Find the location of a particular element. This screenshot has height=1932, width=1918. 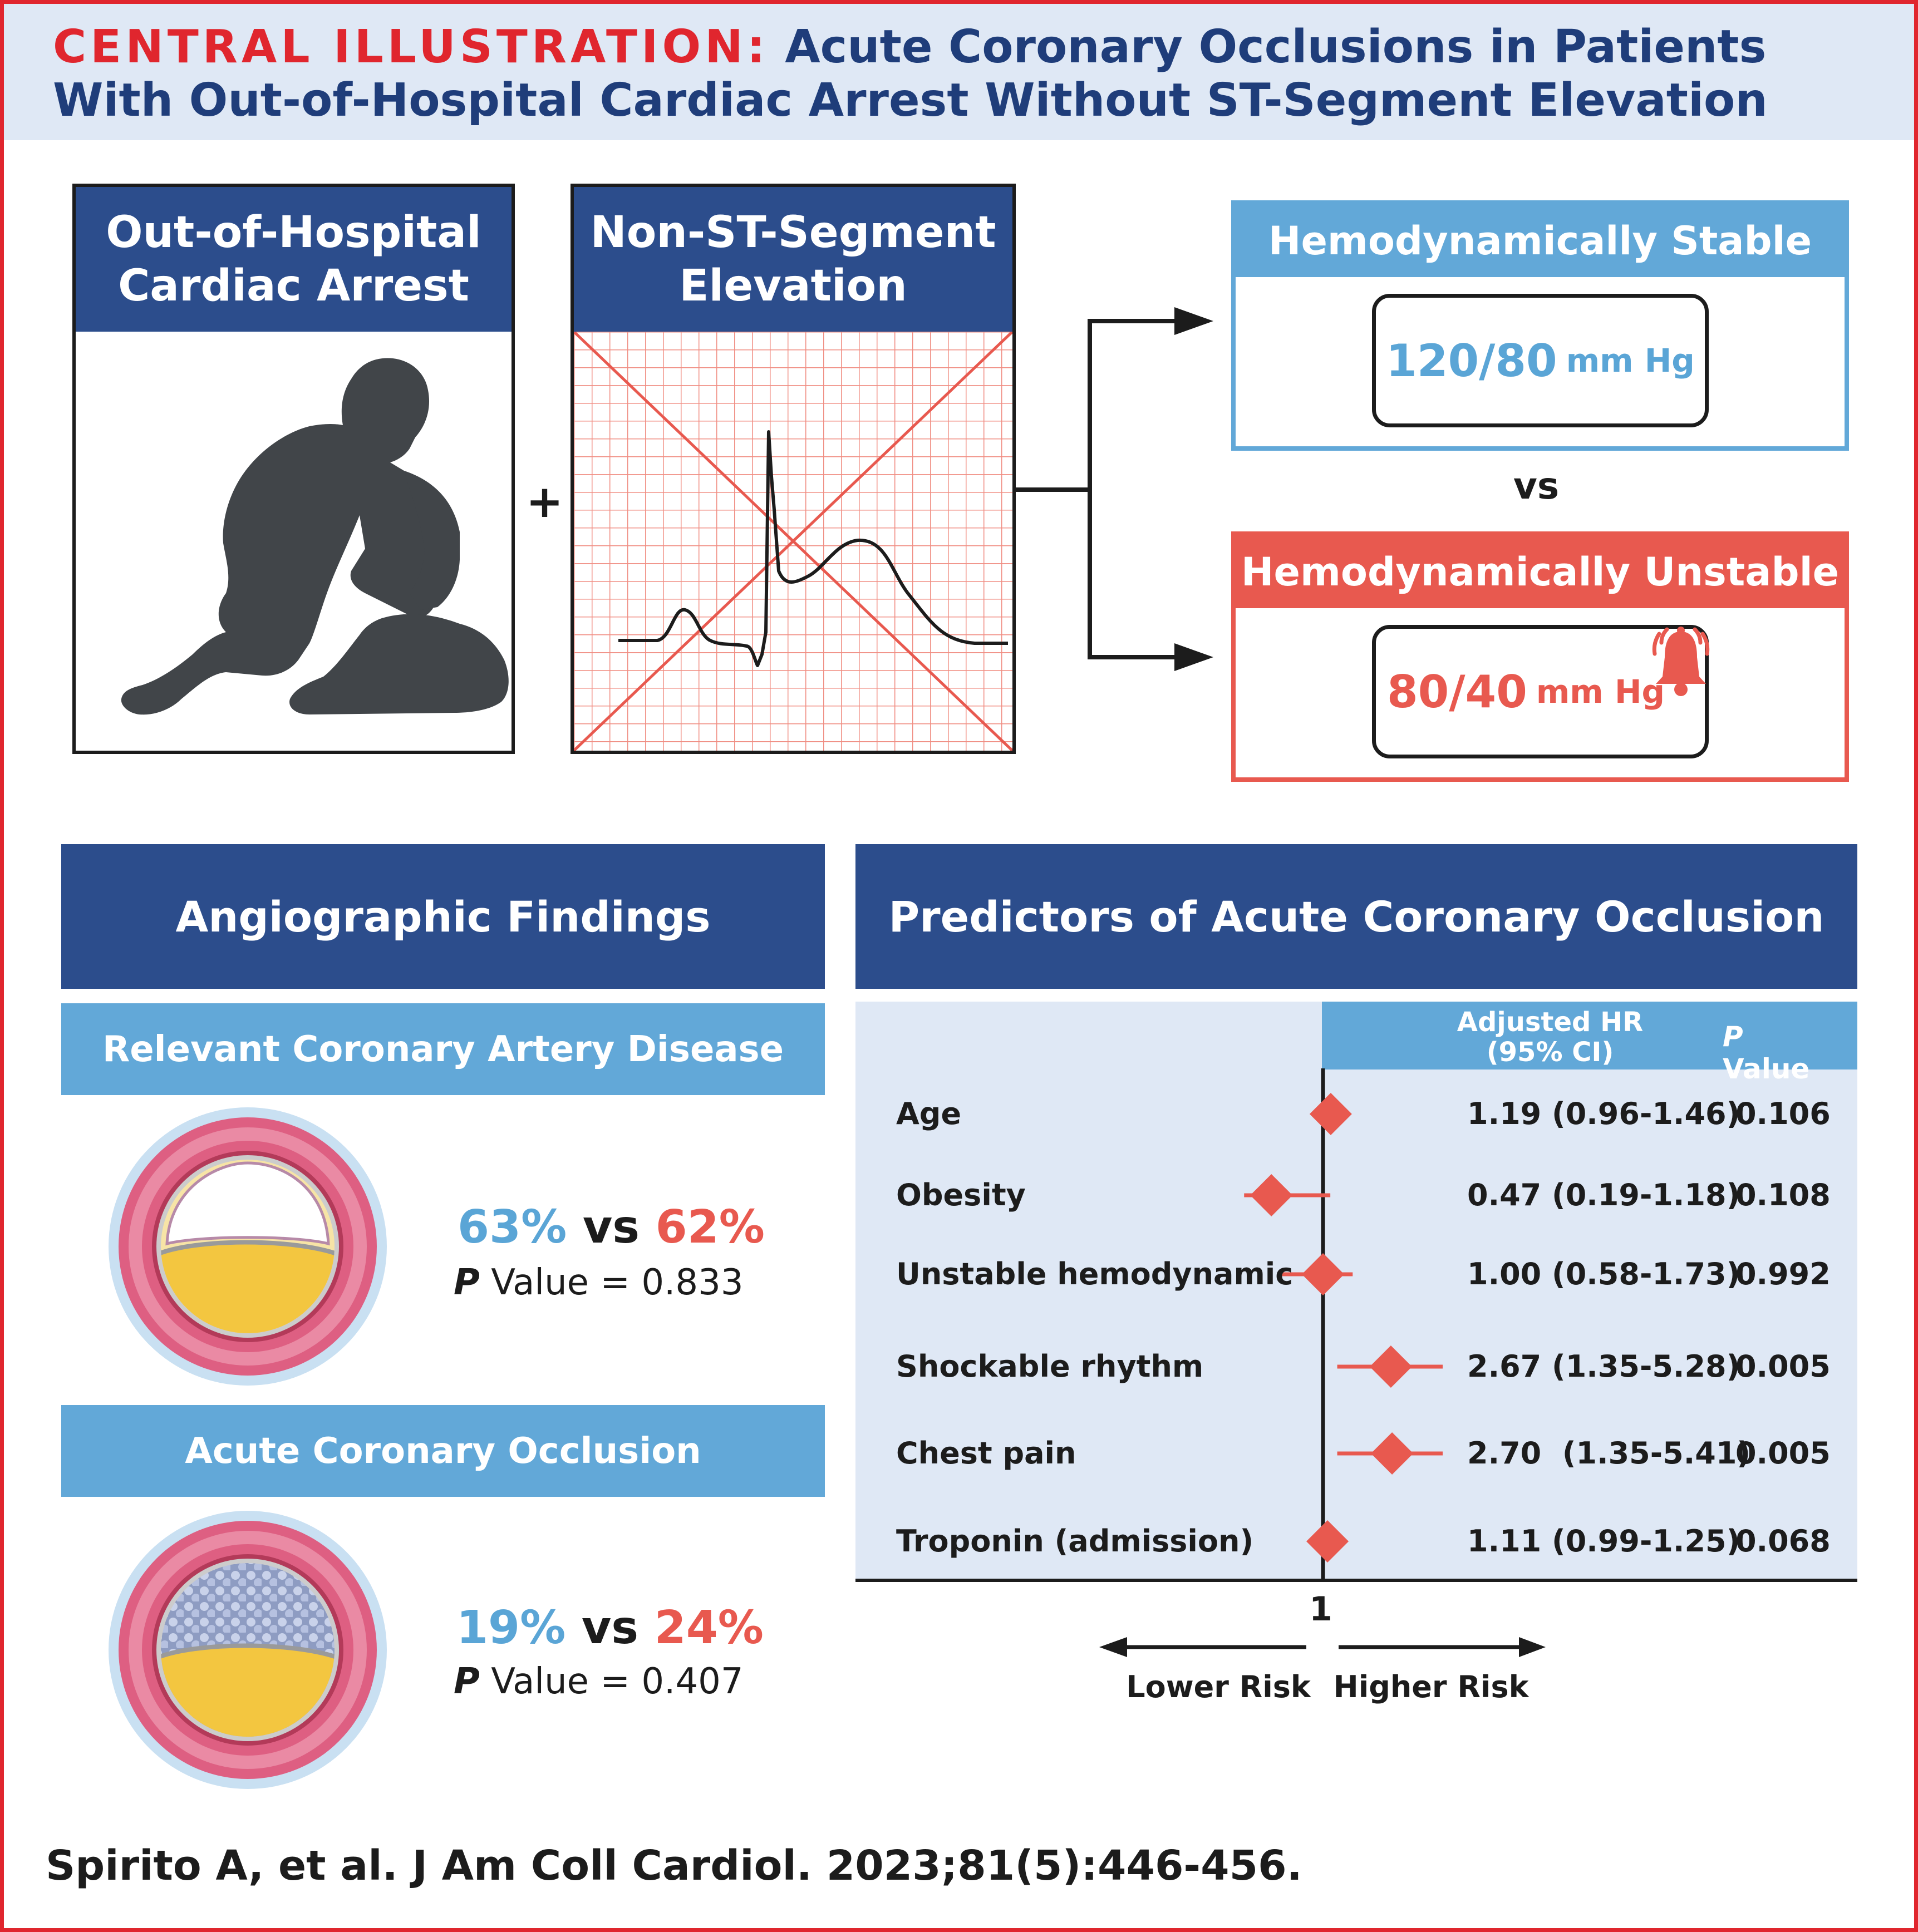

cad-stable-pct: 63% is located at coordinates (512, 1227).